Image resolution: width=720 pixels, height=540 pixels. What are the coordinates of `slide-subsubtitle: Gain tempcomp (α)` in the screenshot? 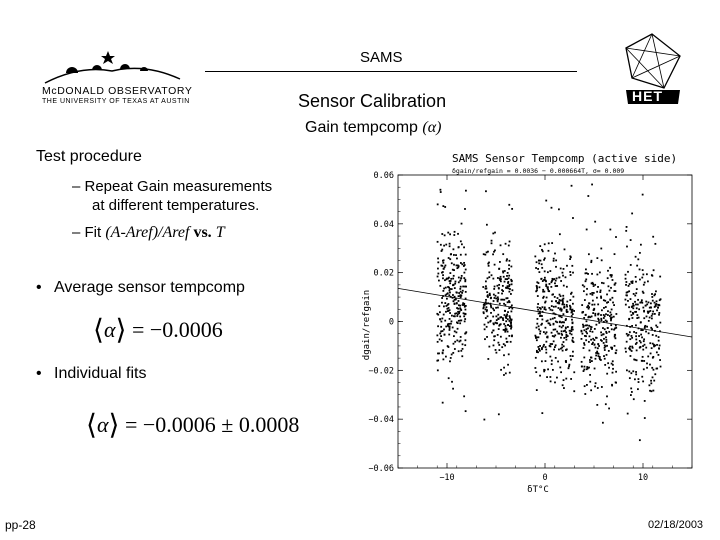 It's located at (373, 128).